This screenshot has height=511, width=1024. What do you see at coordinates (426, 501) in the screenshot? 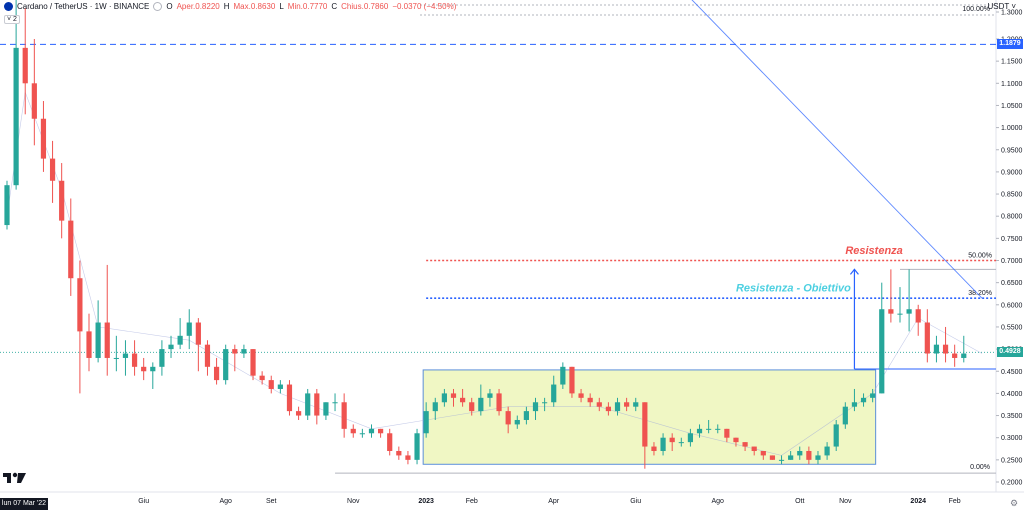
I see `x-tick-label: 2023` at bounding box center [426, 501].